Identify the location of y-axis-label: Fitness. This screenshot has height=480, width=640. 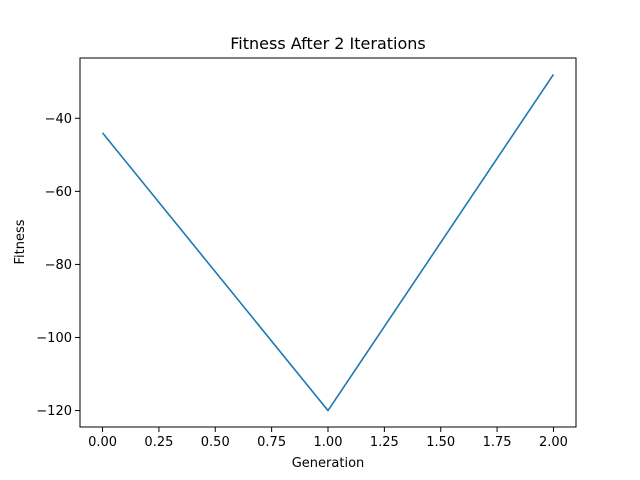
(20, 241).